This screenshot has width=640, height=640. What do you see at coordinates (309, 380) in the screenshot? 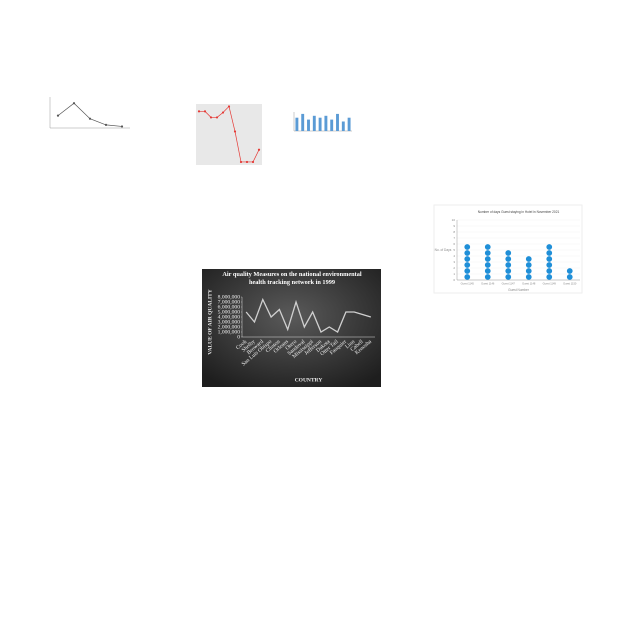
I see `x-axis-label: COUNTRY` at bounding box center [309, 380].